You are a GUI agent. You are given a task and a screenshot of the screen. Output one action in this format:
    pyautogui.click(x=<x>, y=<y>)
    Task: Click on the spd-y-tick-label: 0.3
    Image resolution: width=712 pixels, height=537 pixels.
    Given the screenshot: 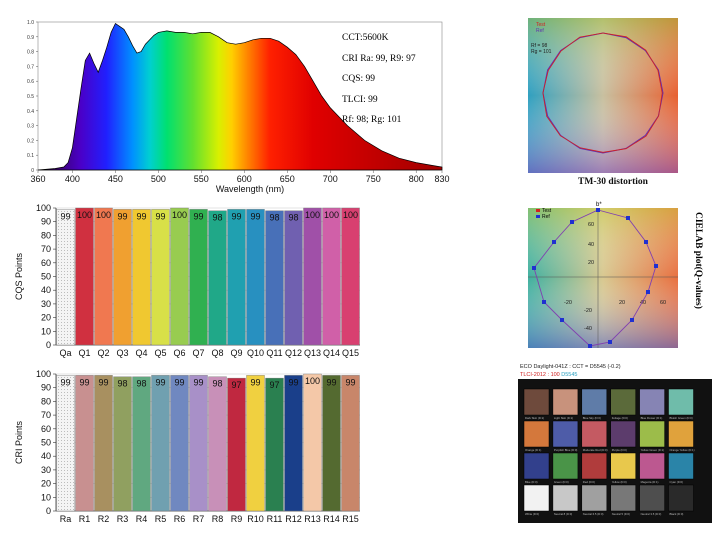 What is the action you would take?
    pyautogui.click(x=30, y=127)
    